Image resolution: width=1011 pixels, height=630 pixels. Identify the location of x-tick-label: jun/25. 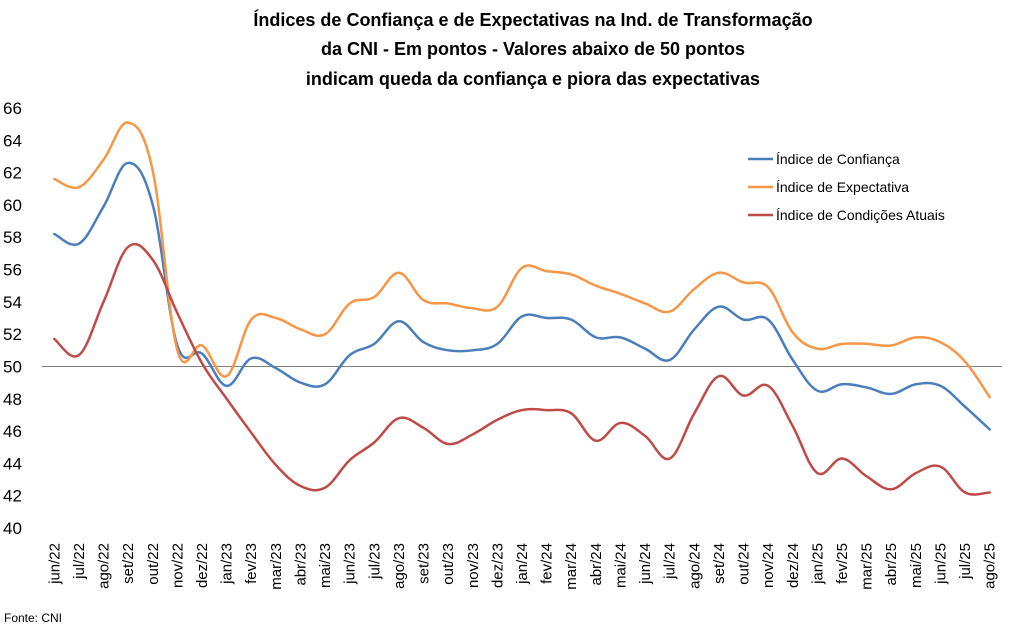
(940, 564).